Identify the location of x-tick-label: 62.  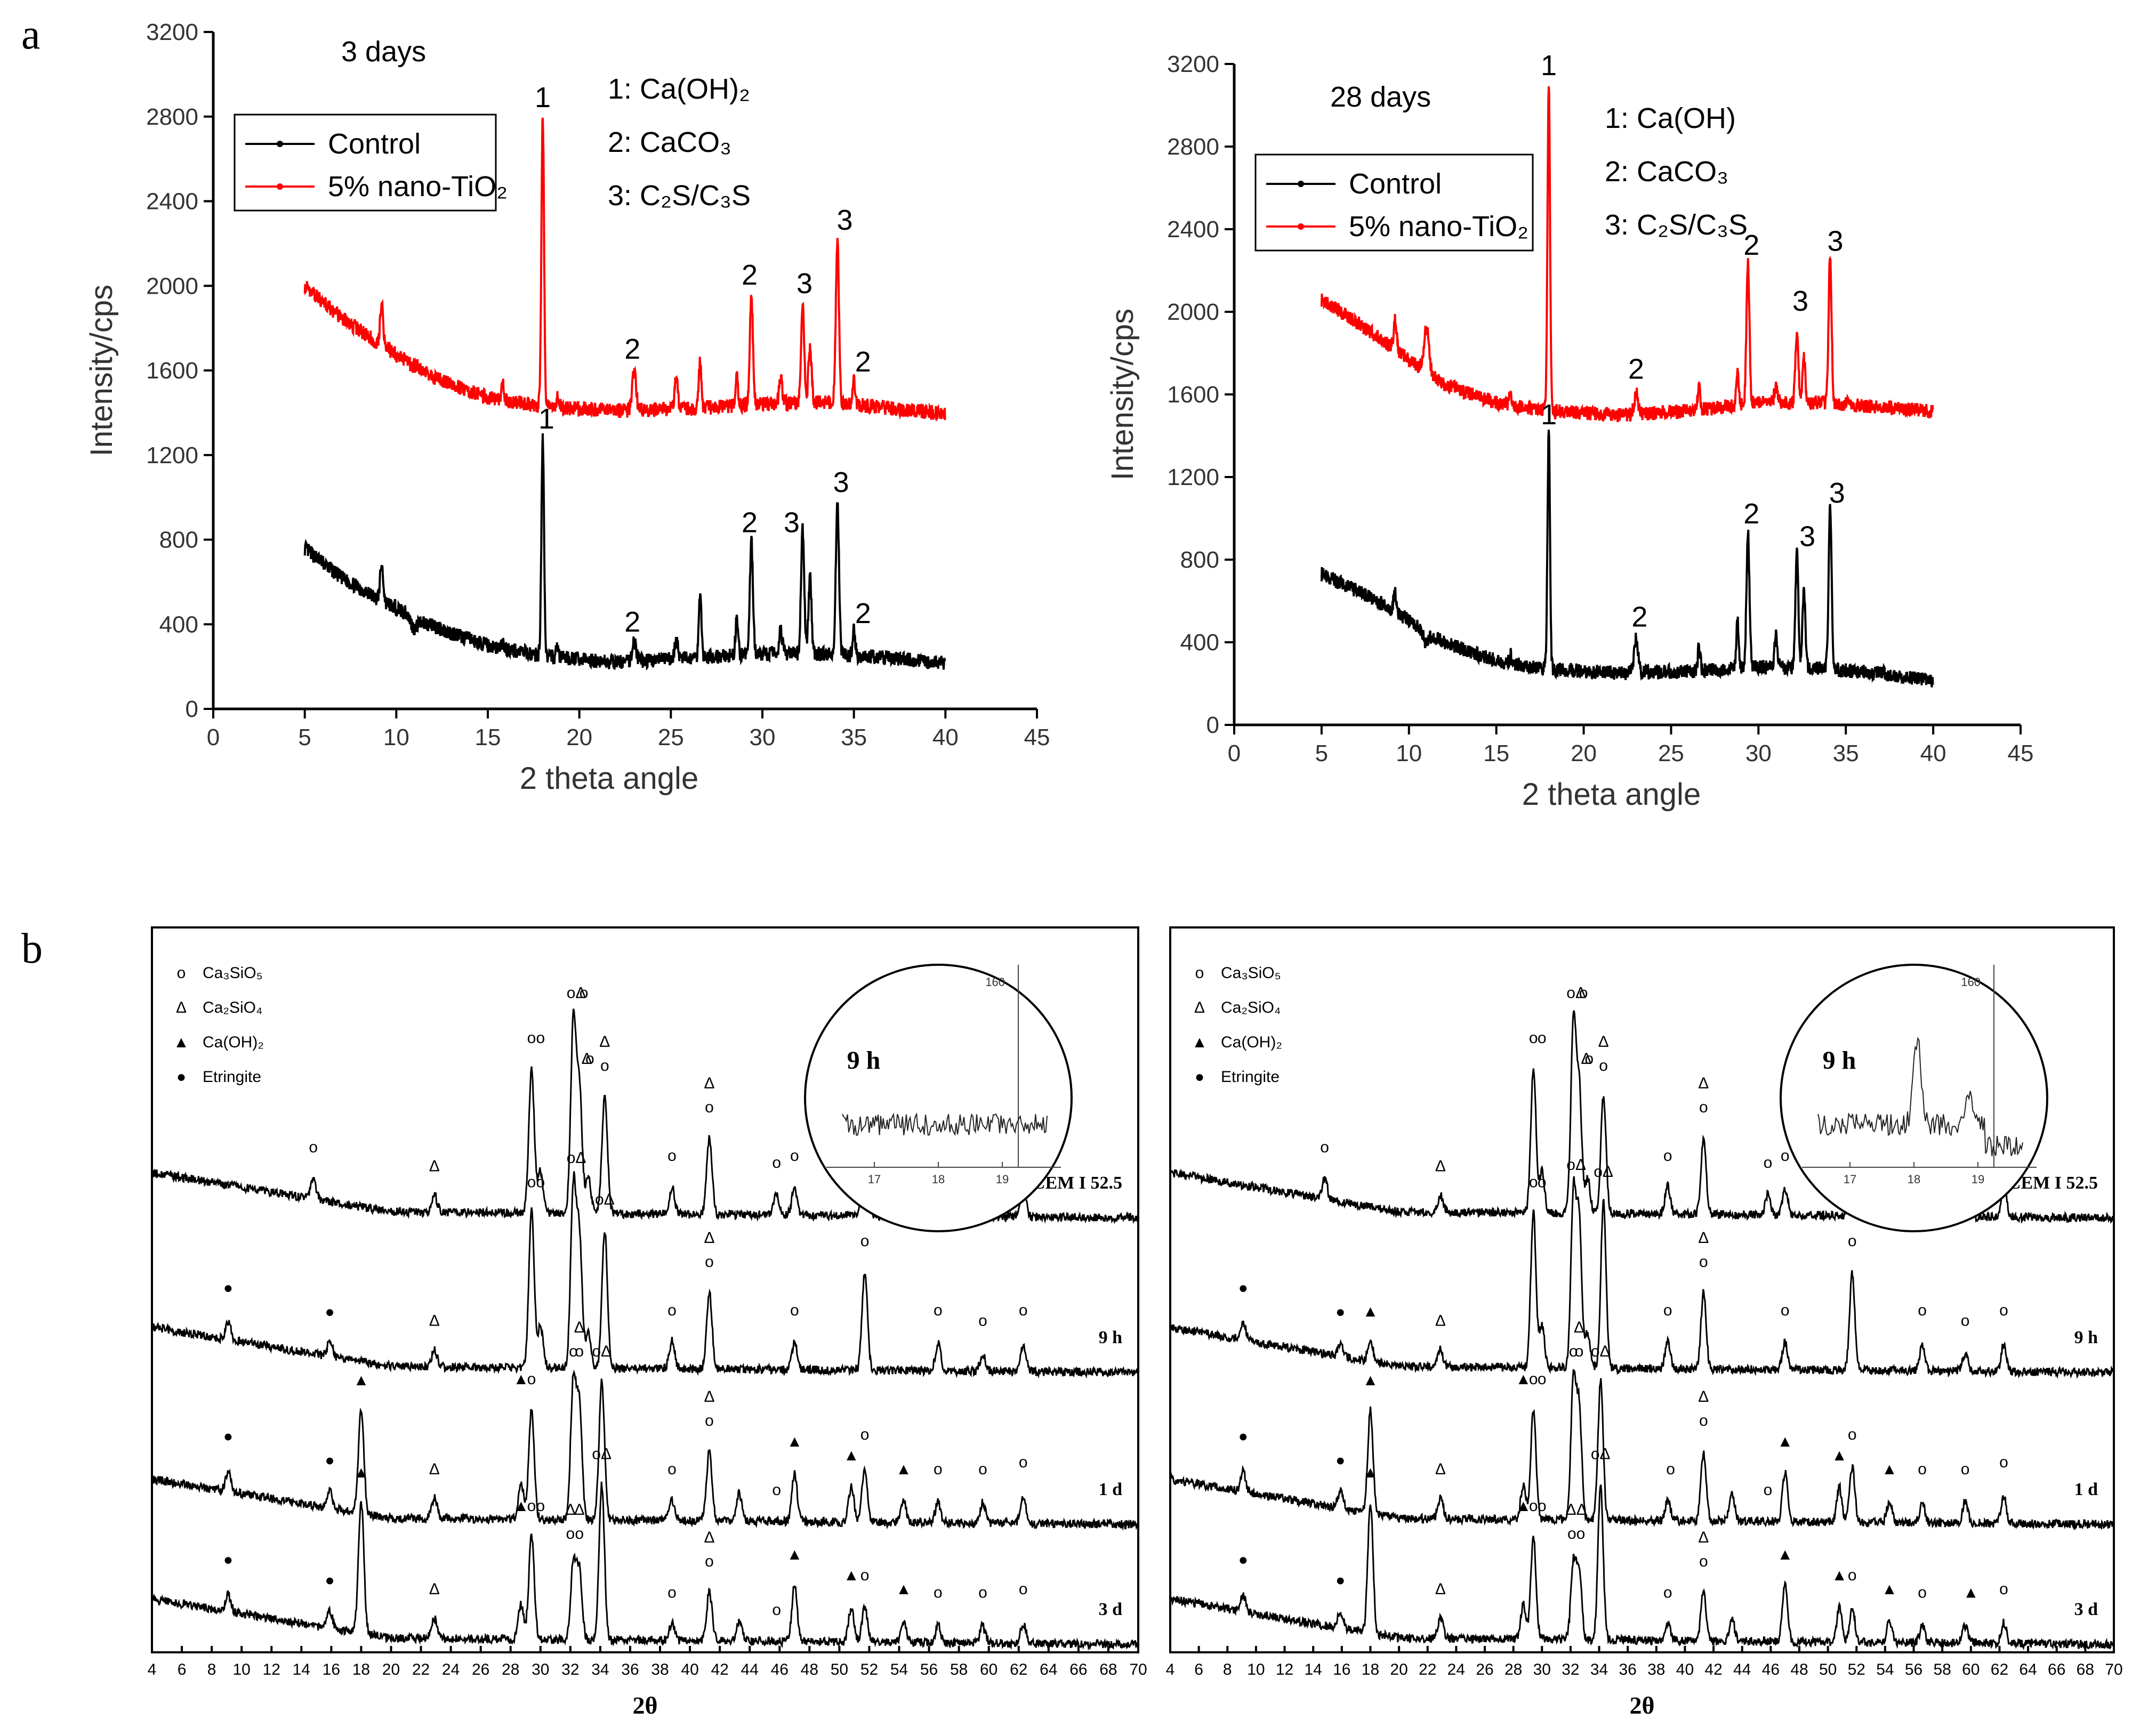
(1999, 1669).